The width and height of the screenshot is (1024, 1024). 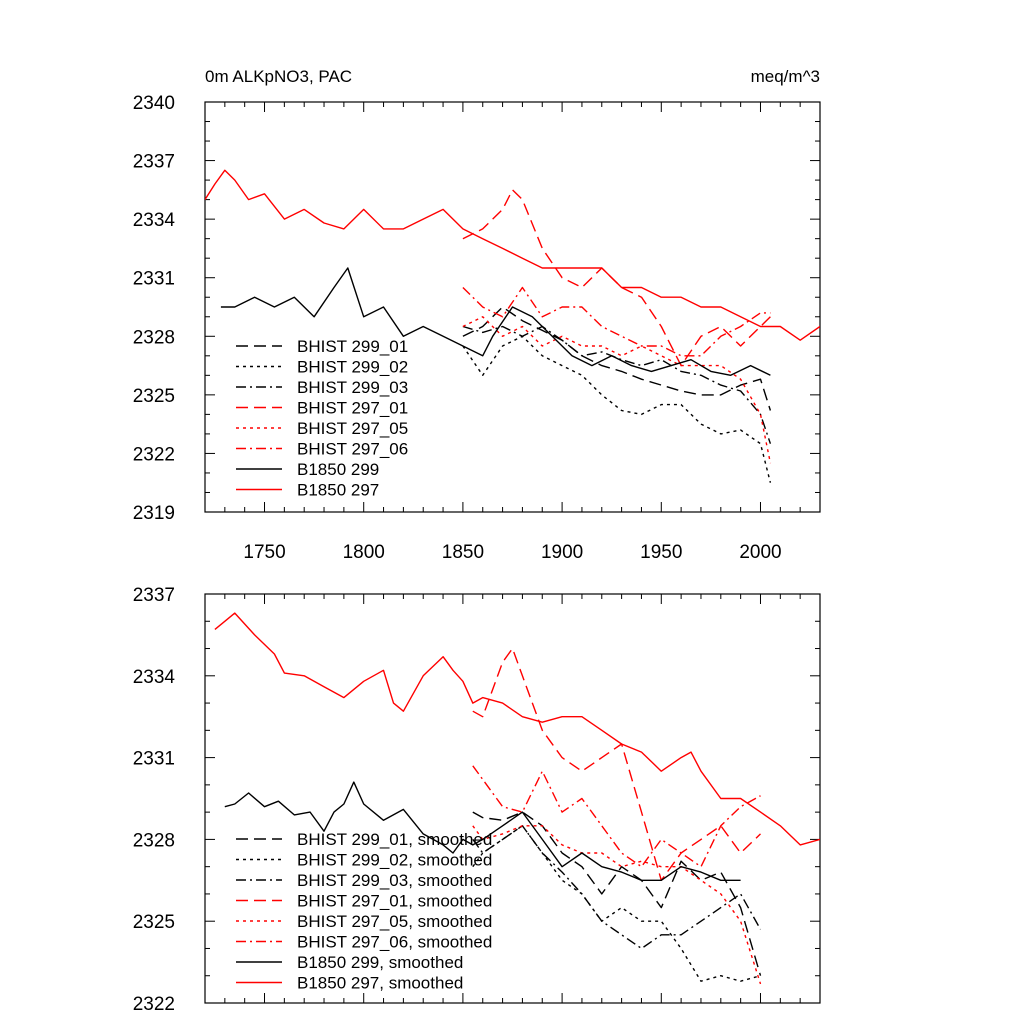 What do you see at coordinates (661, 552) in the screenshot?
I see `x-tick-label: 1950` at bounding box center [661, 552].